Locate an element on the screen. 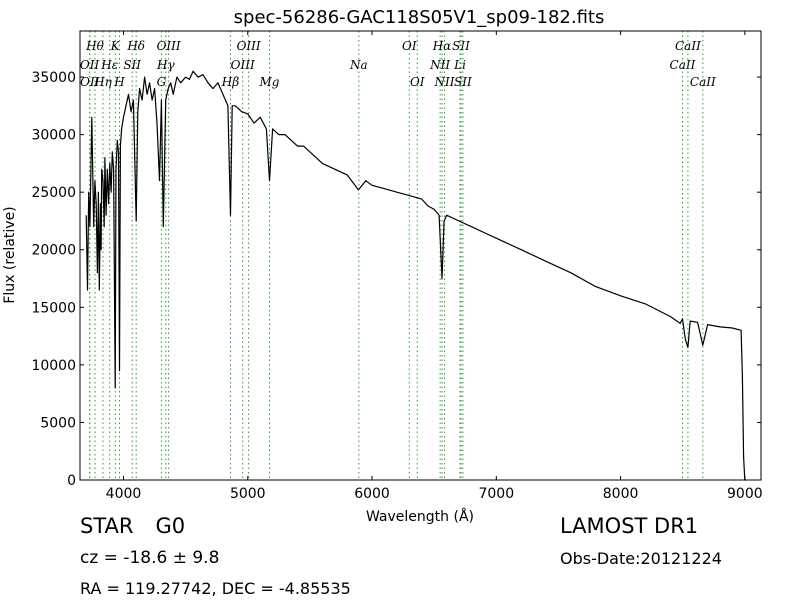 The height and width of the screenshot is (600, 800). object-class: STAR G0 is located at coordinates (132, 526).